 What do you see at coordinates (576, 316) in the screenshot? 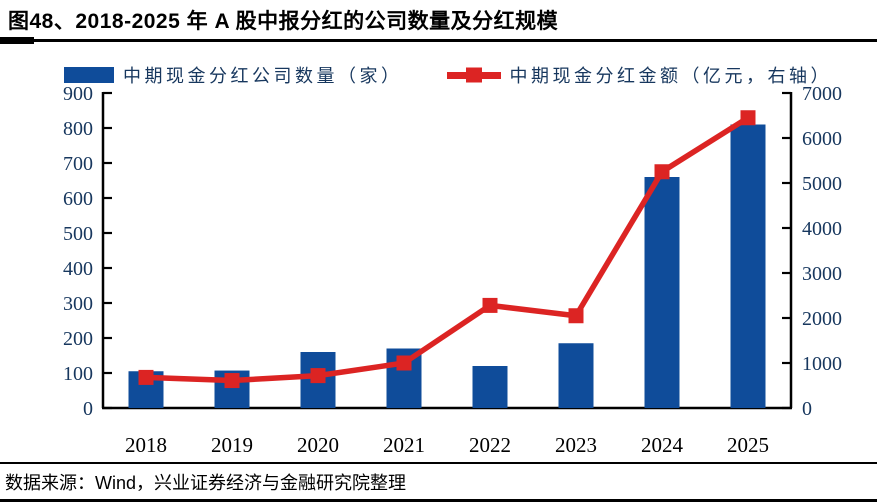
I see `line-marker-2023` at bounding box center [576, 316].